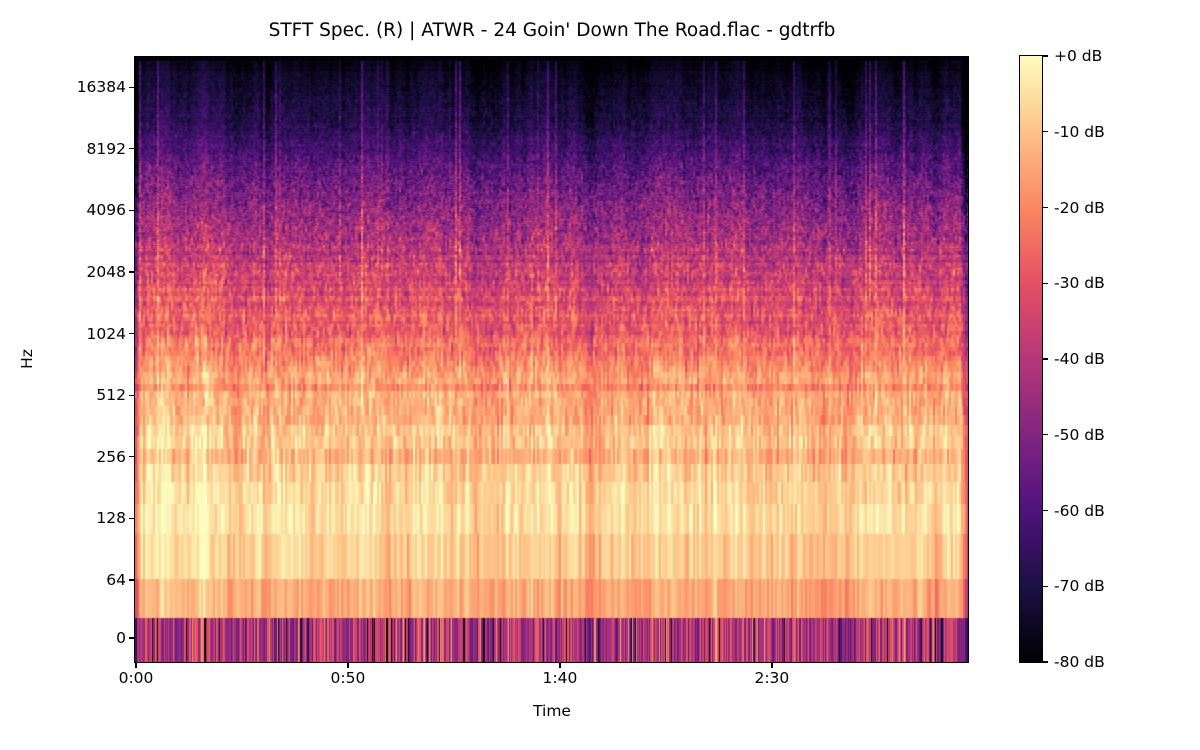 The image size is (1200, 750). I want to click on colorbar-tick-label: -20 dB, so click(1079, 207).